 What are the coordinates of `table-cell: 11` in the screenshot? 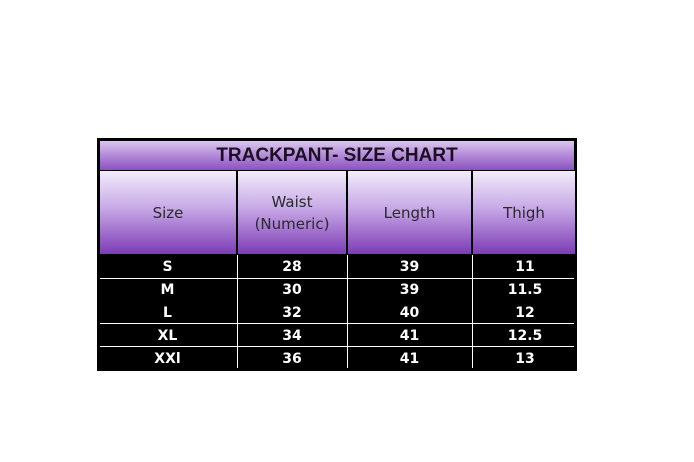 It's located at (525, 266).